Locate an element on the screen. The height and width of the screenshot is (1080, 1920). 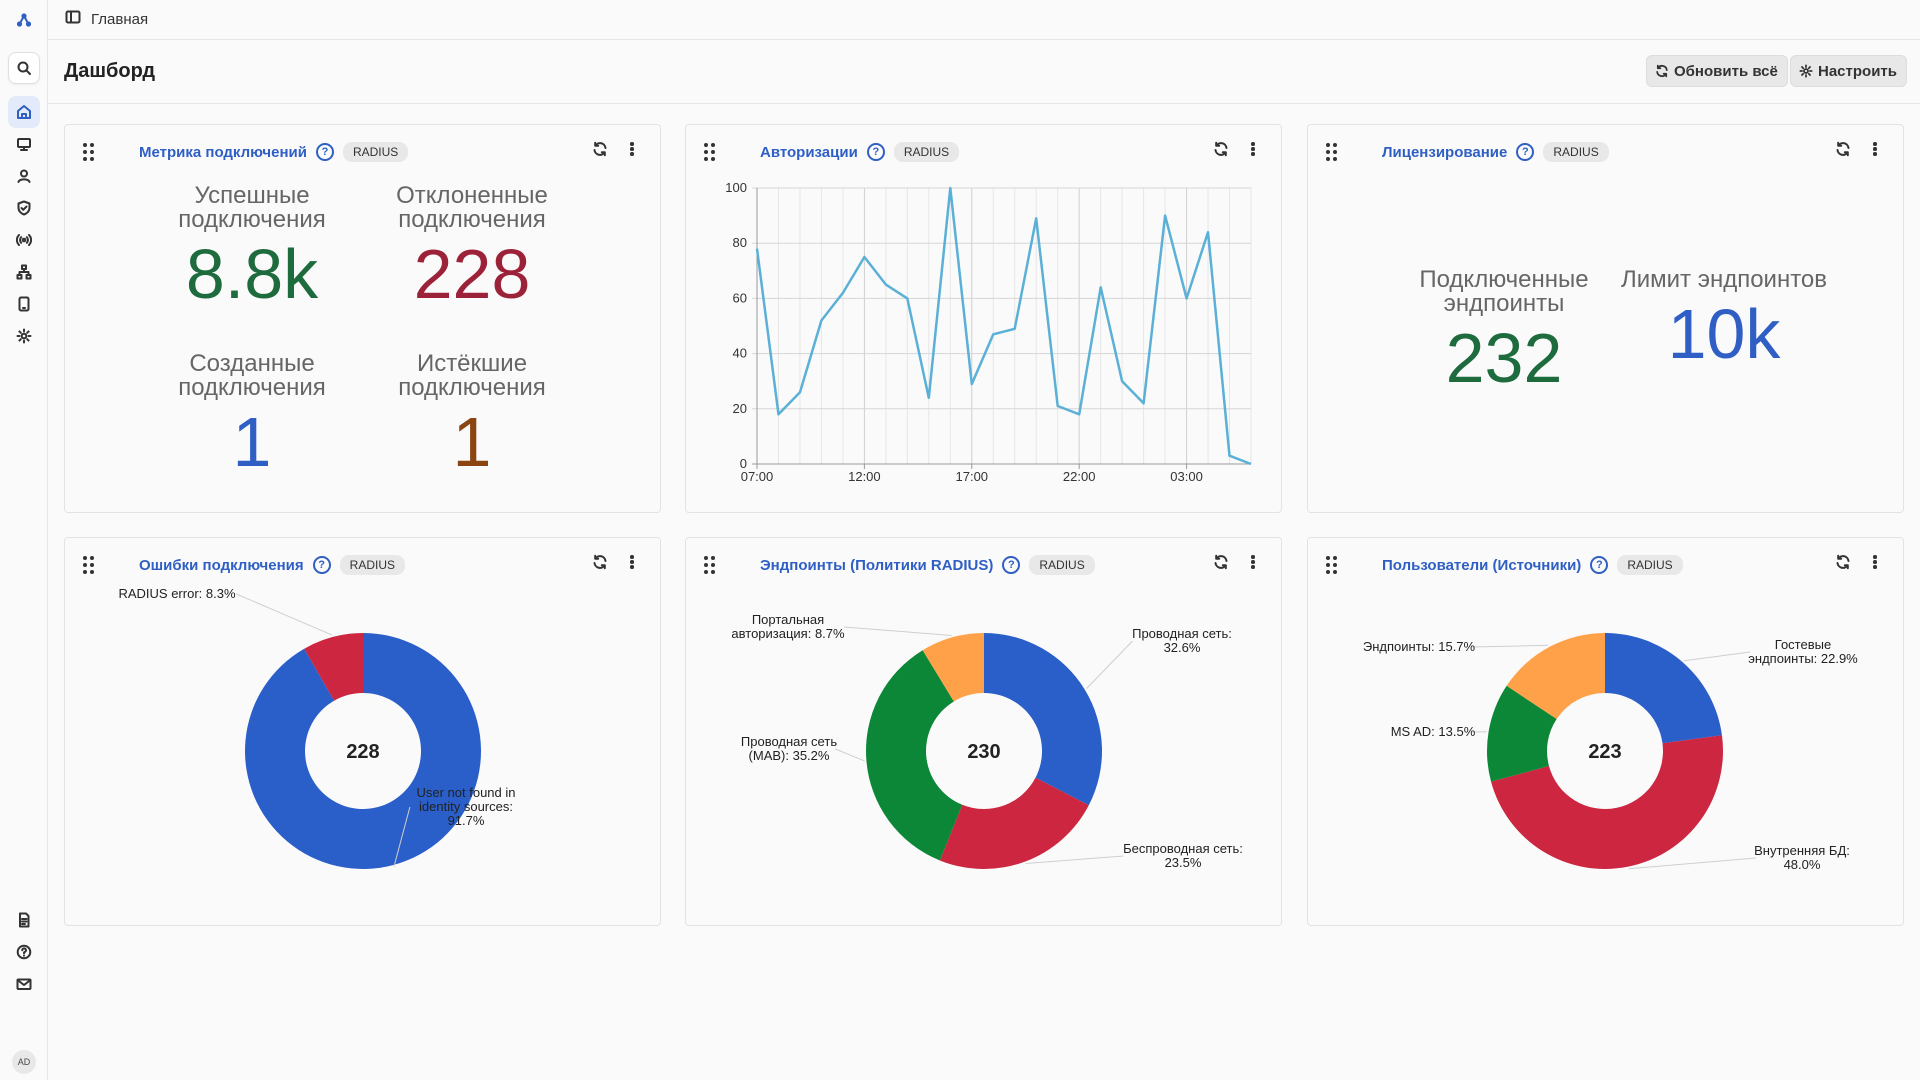
shield-check-icon is located at coordinates (24, 208).